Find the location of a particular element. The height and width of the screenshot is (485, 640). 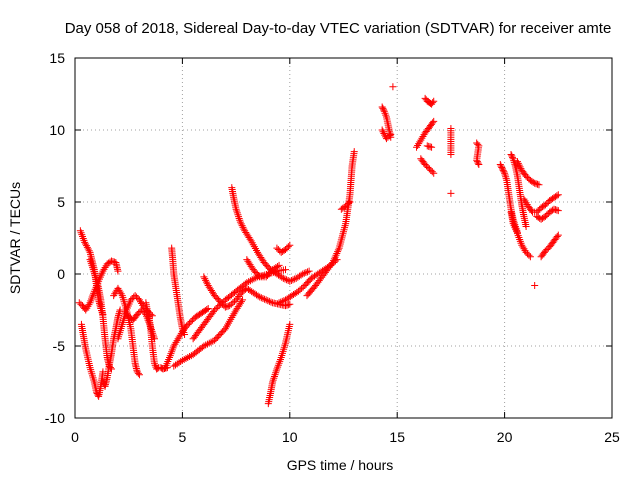

series-t3 is located at coordinates (92, 360).